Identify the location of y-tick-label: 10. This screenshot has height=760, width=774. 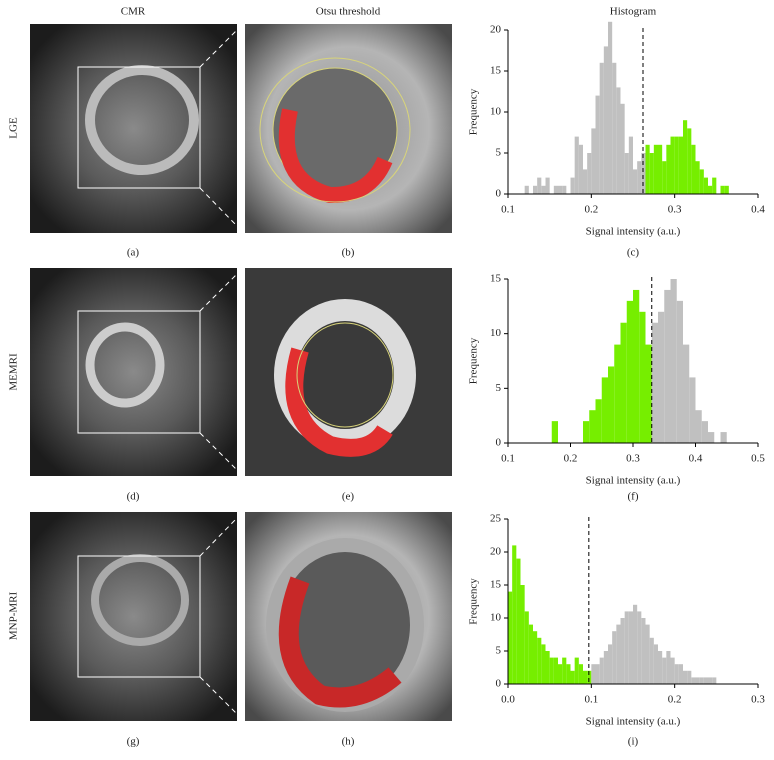
(496, 112).